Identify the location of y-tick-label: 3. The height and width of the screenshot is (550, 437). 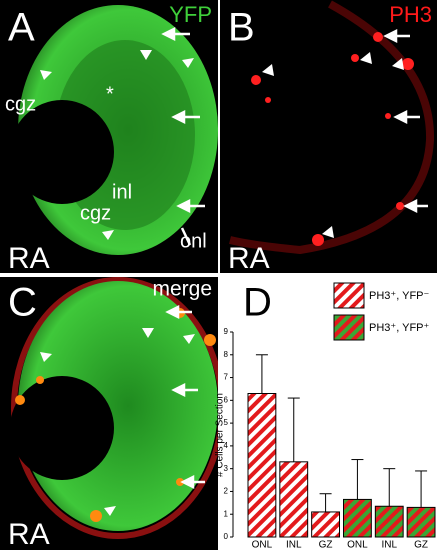
(226, 468).